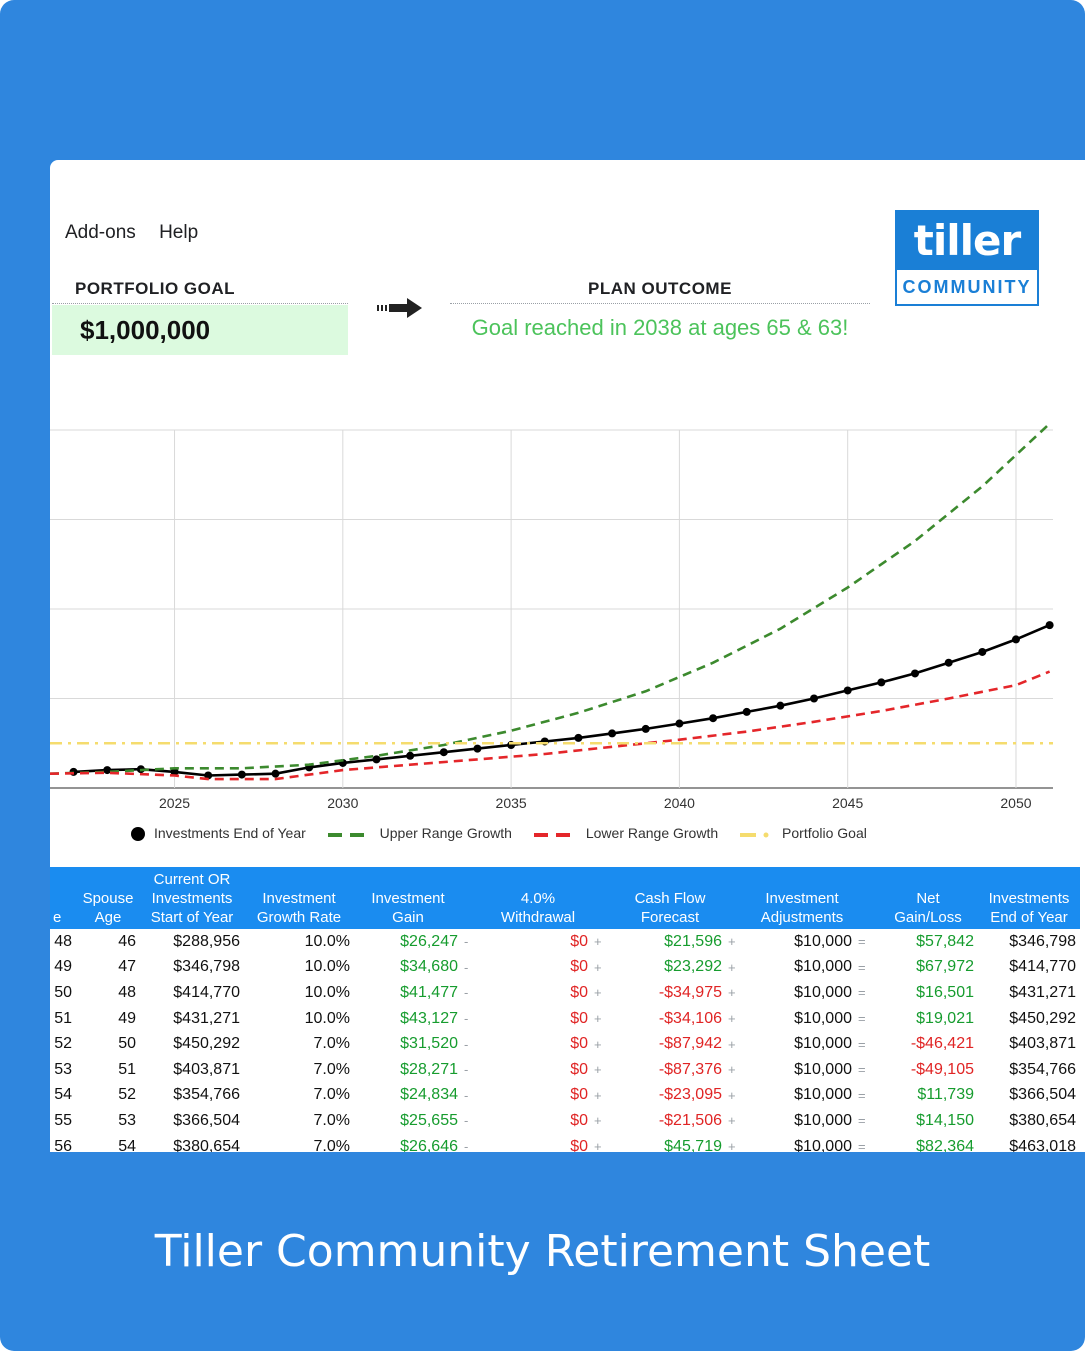 Image resolution: width=1085 pixels, height=1351 pixels. Describe the element at coordinates (127, 992) in the screenshot. I see `table-cell: 48` at that location.